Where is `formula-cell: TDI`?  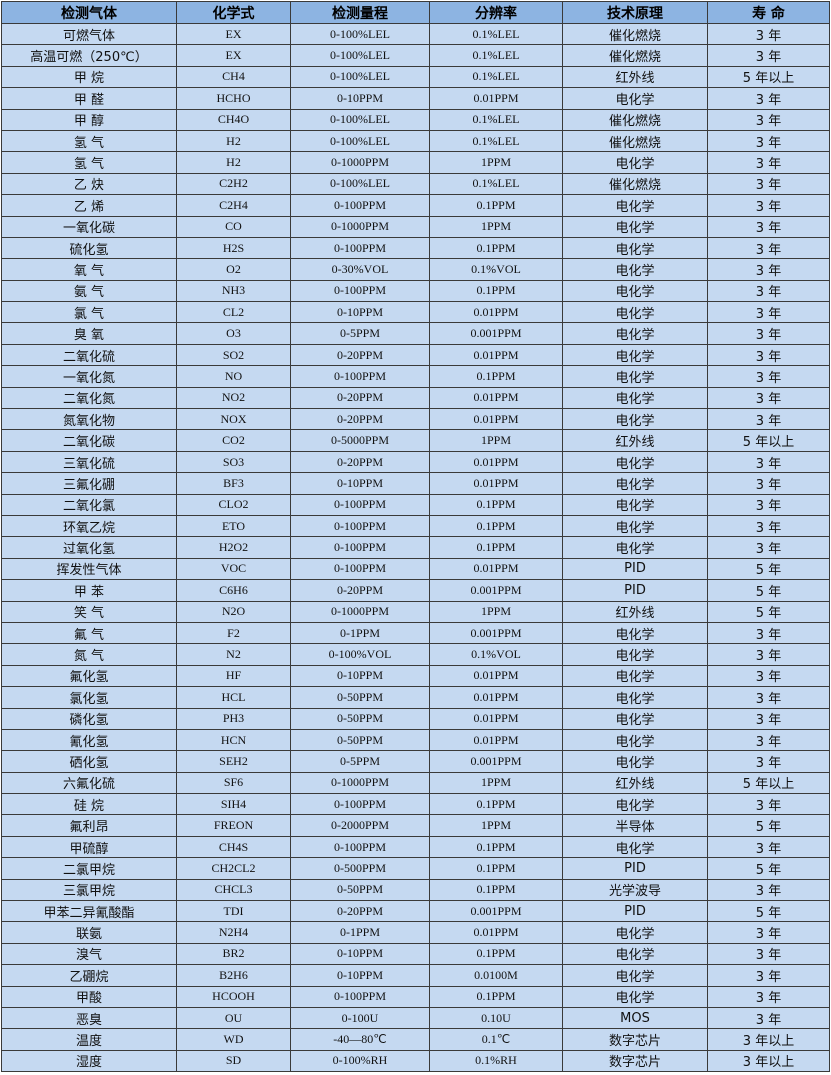
formula-cell: TDI is located at coordinates (233, 911).